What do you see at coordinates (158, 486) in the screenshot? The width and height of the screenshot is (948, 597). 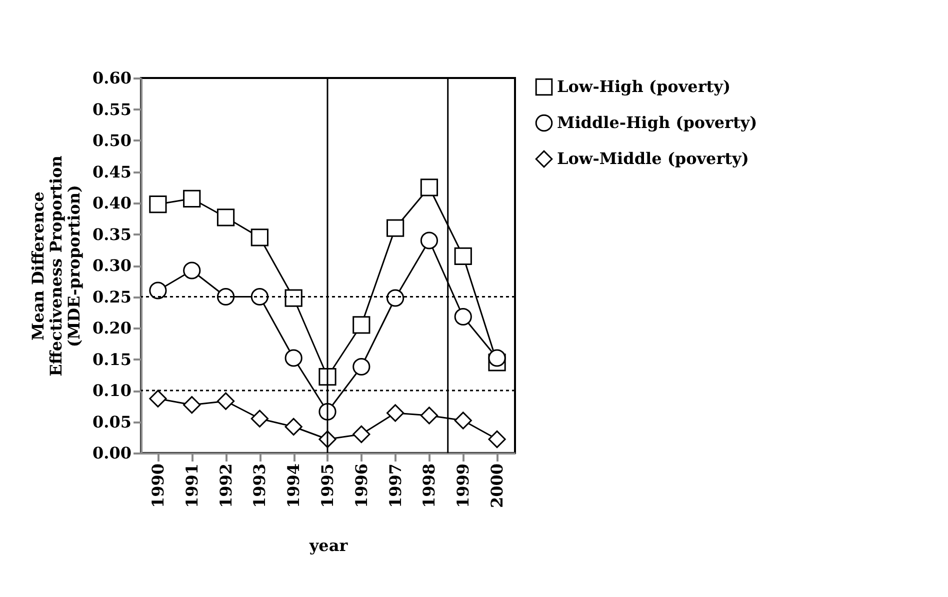 I see `x-tick-label: 1990` at bounding box center [158, 486].